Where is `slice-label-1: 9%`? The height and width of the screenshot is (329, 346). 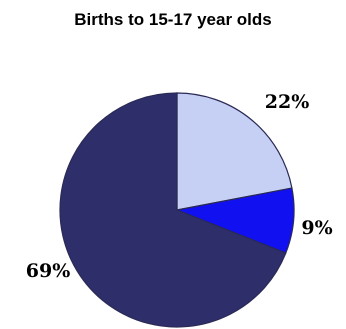 slice-label-1: 9% is located at coordinates (316, 228).